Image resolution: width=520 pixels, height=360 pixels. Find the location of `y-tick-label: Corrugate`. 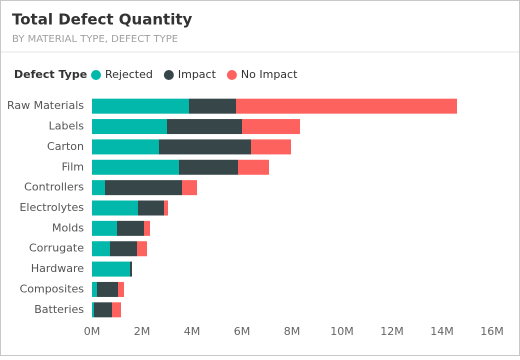

y-tick-label: Corrugate is located at coordinates (56, 248).